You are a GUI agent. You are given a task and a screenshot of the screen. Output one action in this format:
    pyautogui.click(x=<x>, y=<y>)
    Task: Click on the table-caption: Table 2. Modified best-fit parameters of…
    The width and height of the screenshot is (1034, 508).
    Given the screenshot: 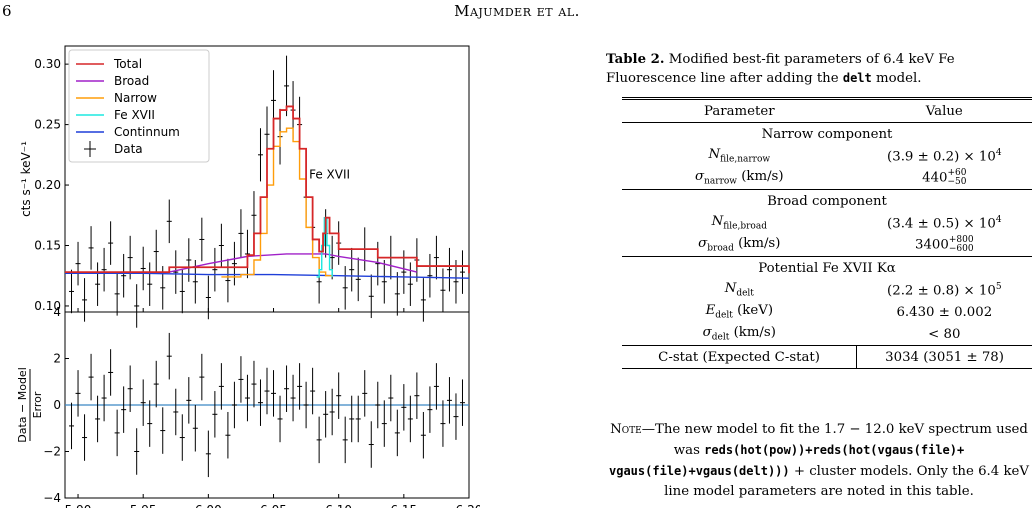 What is the action you would take?
    pyautogui.click(x=819, y=69)
    